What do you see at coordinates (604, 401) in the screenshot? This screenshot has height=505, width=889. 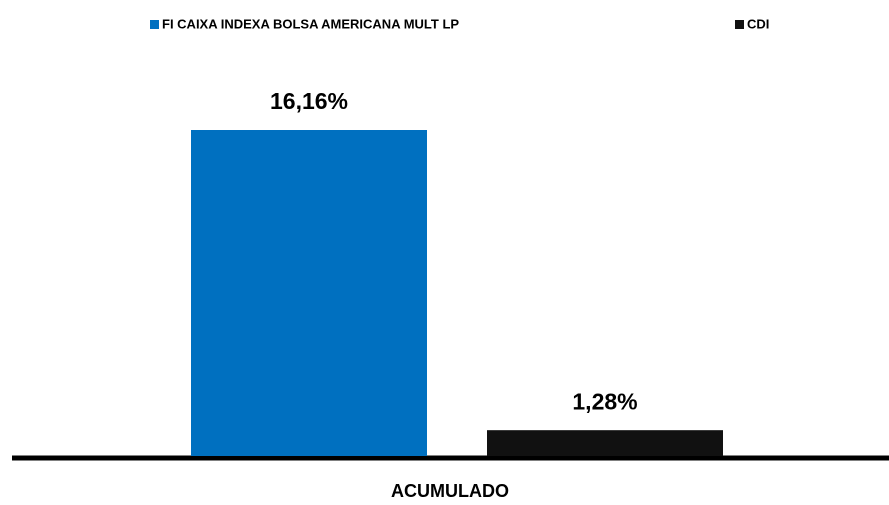 I see `value-label: 1,28%` at bounding box center [604, 401].